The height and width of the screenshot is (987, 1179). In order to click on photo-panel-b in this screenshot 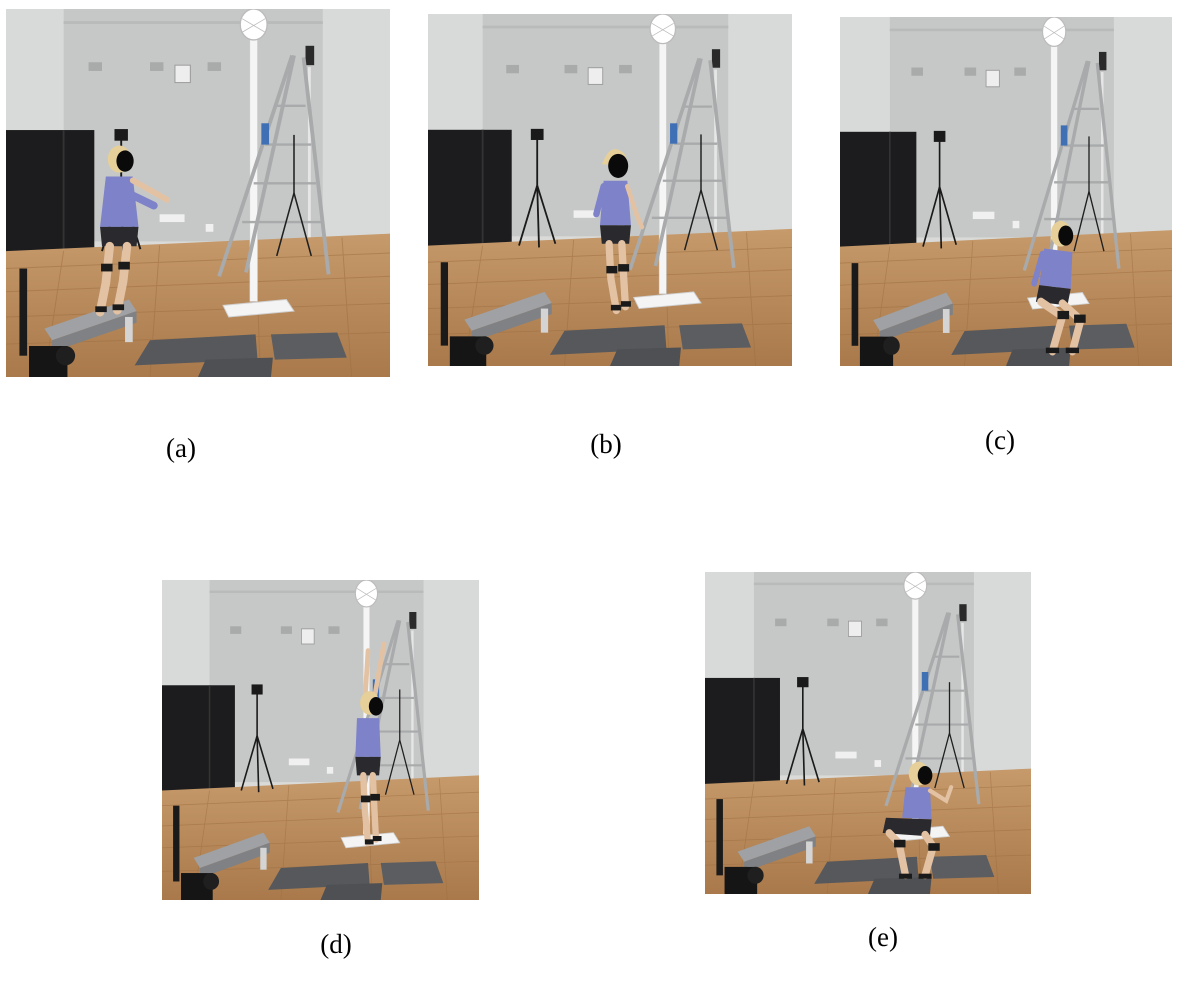, I will do `click(610, 190)`.